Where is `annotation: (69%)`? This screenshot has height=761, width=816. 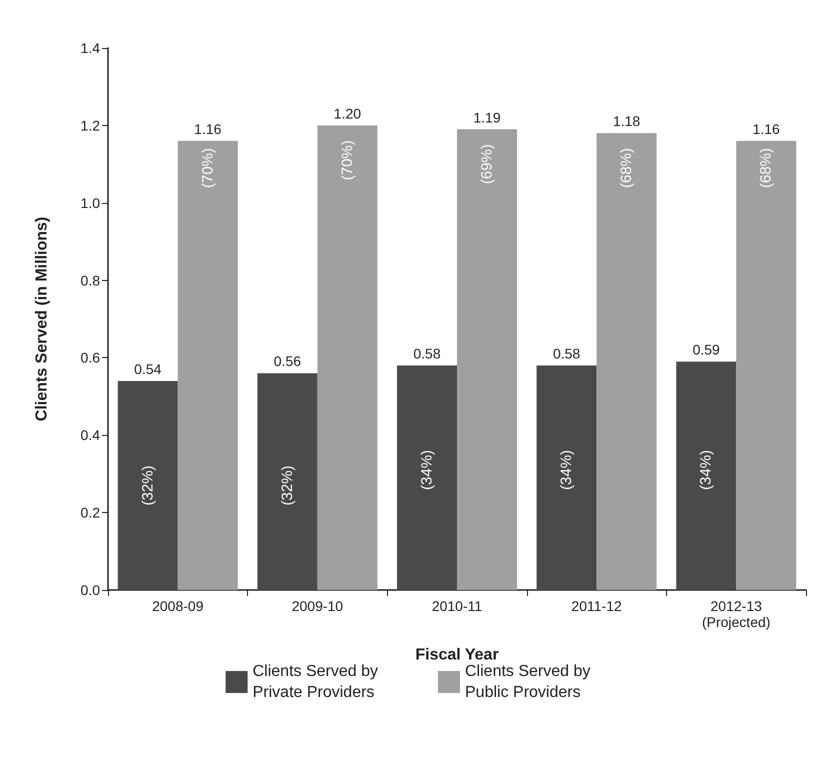
annotation: (69%) is located at coordinates (487, 164).